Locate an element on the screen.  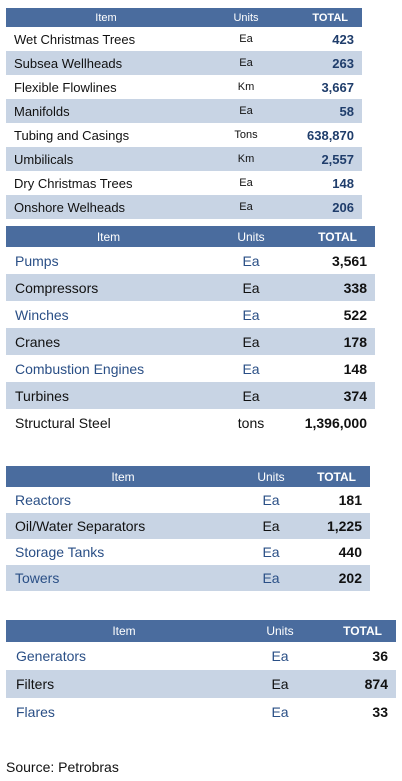
row-total: 638,870 is located at coordinates (330, 135).